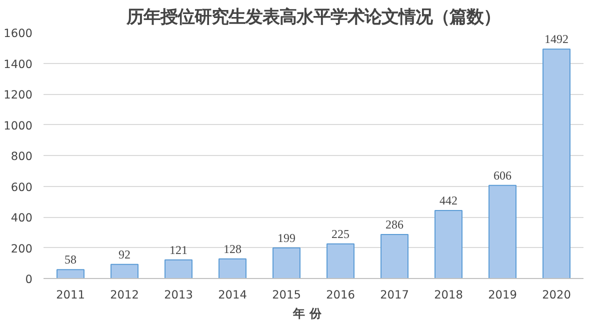 This screenshot has height=325, width=600. What do you see at coordinates (18, 95) in the screenshot?
I see `y-tick-label: 1200` at bounding box center [18, 95].